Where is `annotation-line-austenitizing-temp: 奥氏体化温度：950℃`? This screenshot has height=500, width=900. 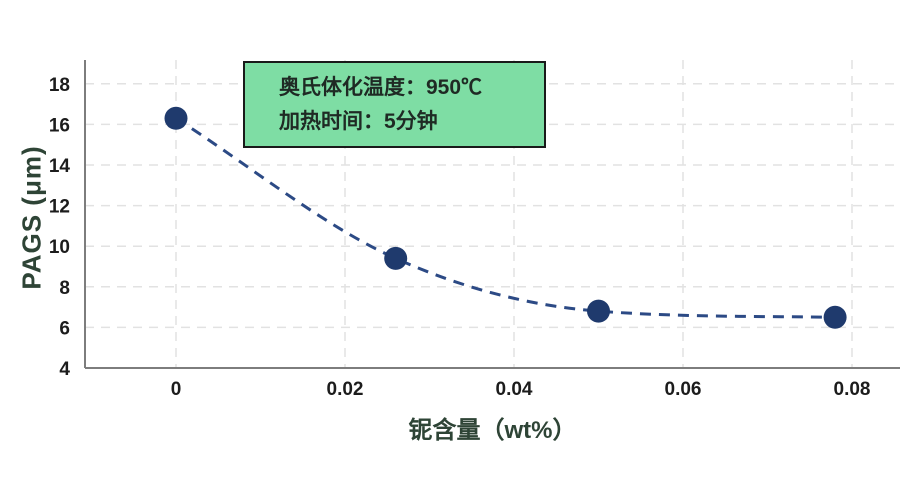 annotation-line-austenitizing-temp: 奥氏体化温度：950℃ is located at coordinates (381, 87).